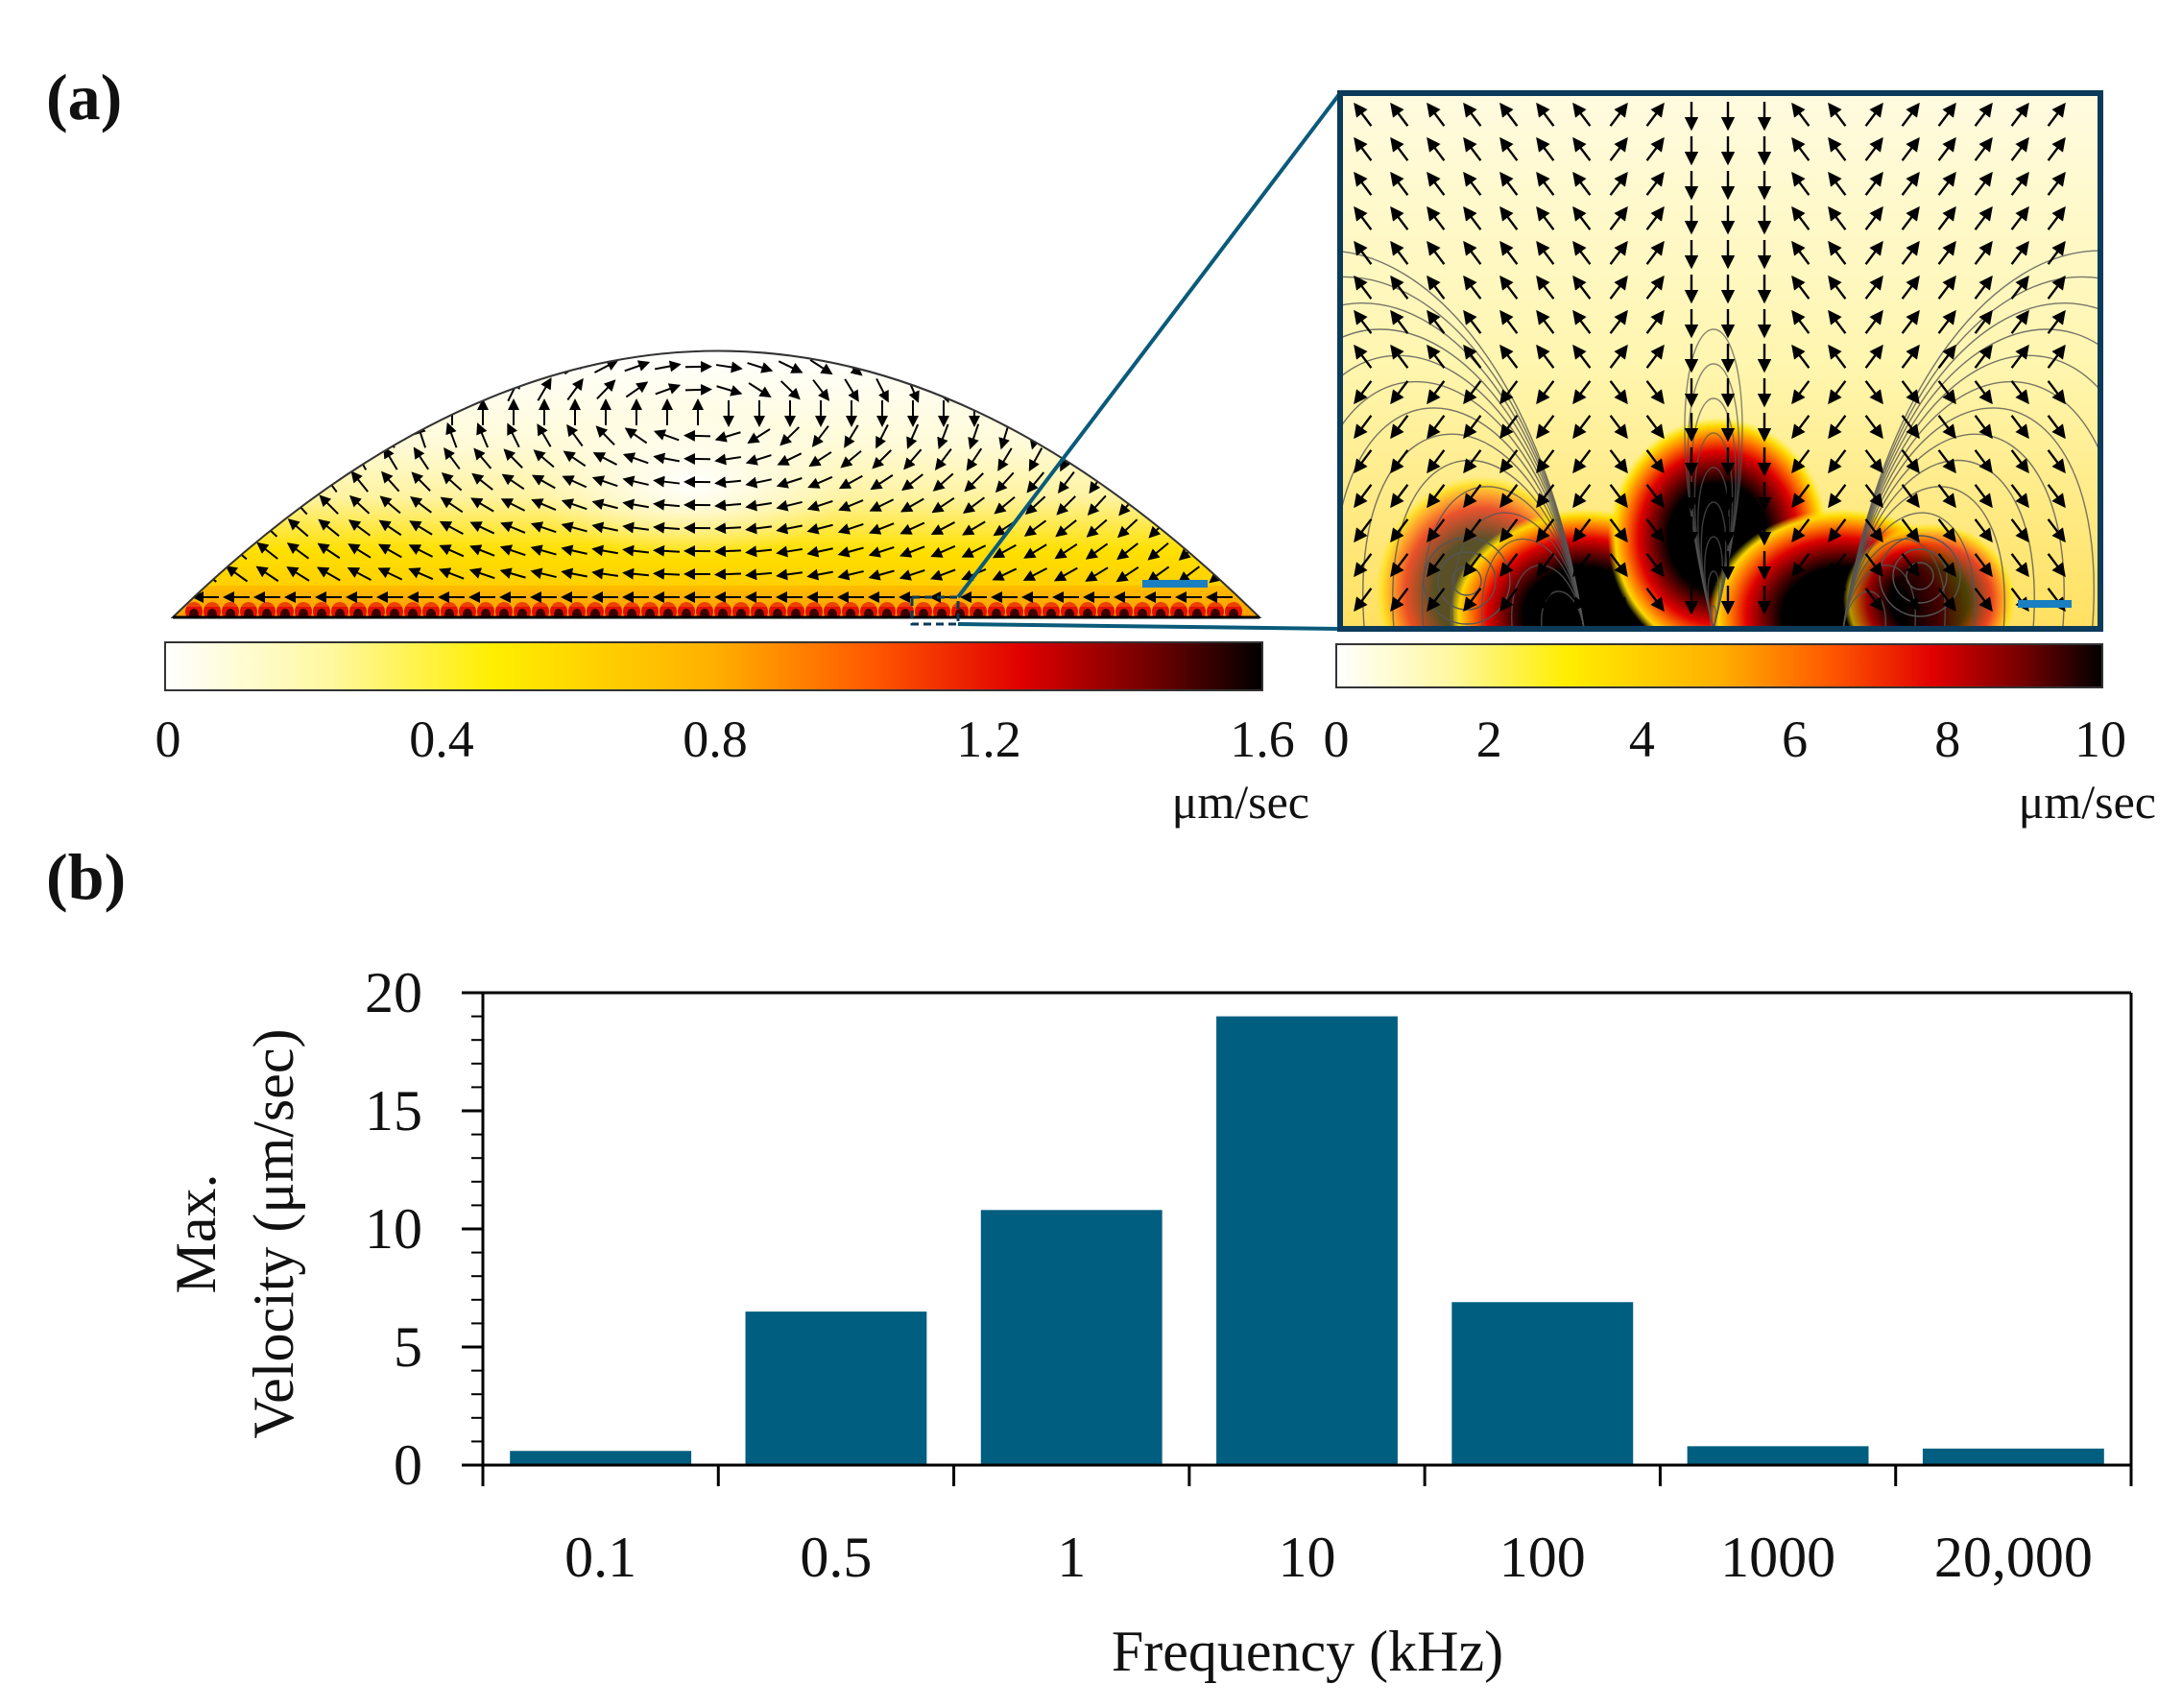  Describe the element at coordinates (1642, 739) in the screenshot. I see `colorbar-tick-label: 4` at that location.